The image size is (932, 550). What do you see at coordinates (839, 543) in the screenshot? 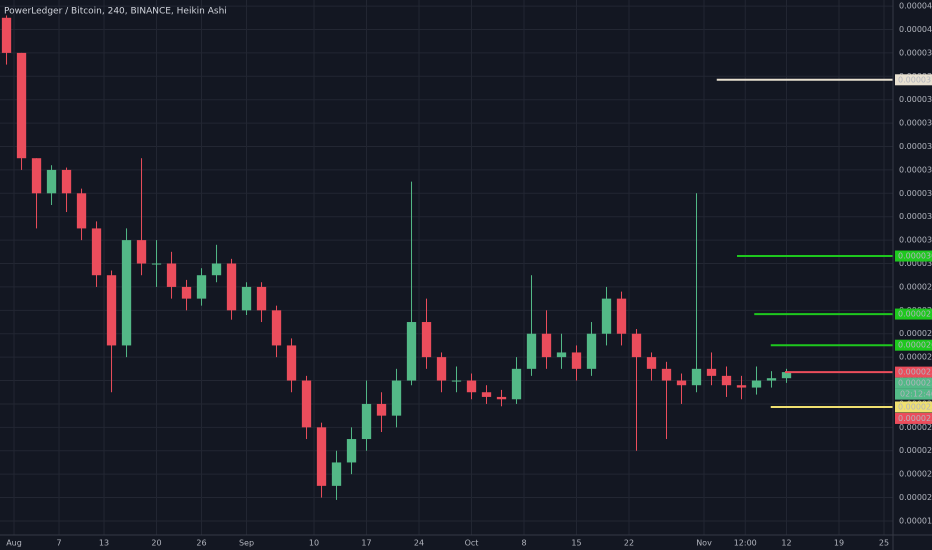
I see `x-tick-label: 19` at bounding box center [839, 543].